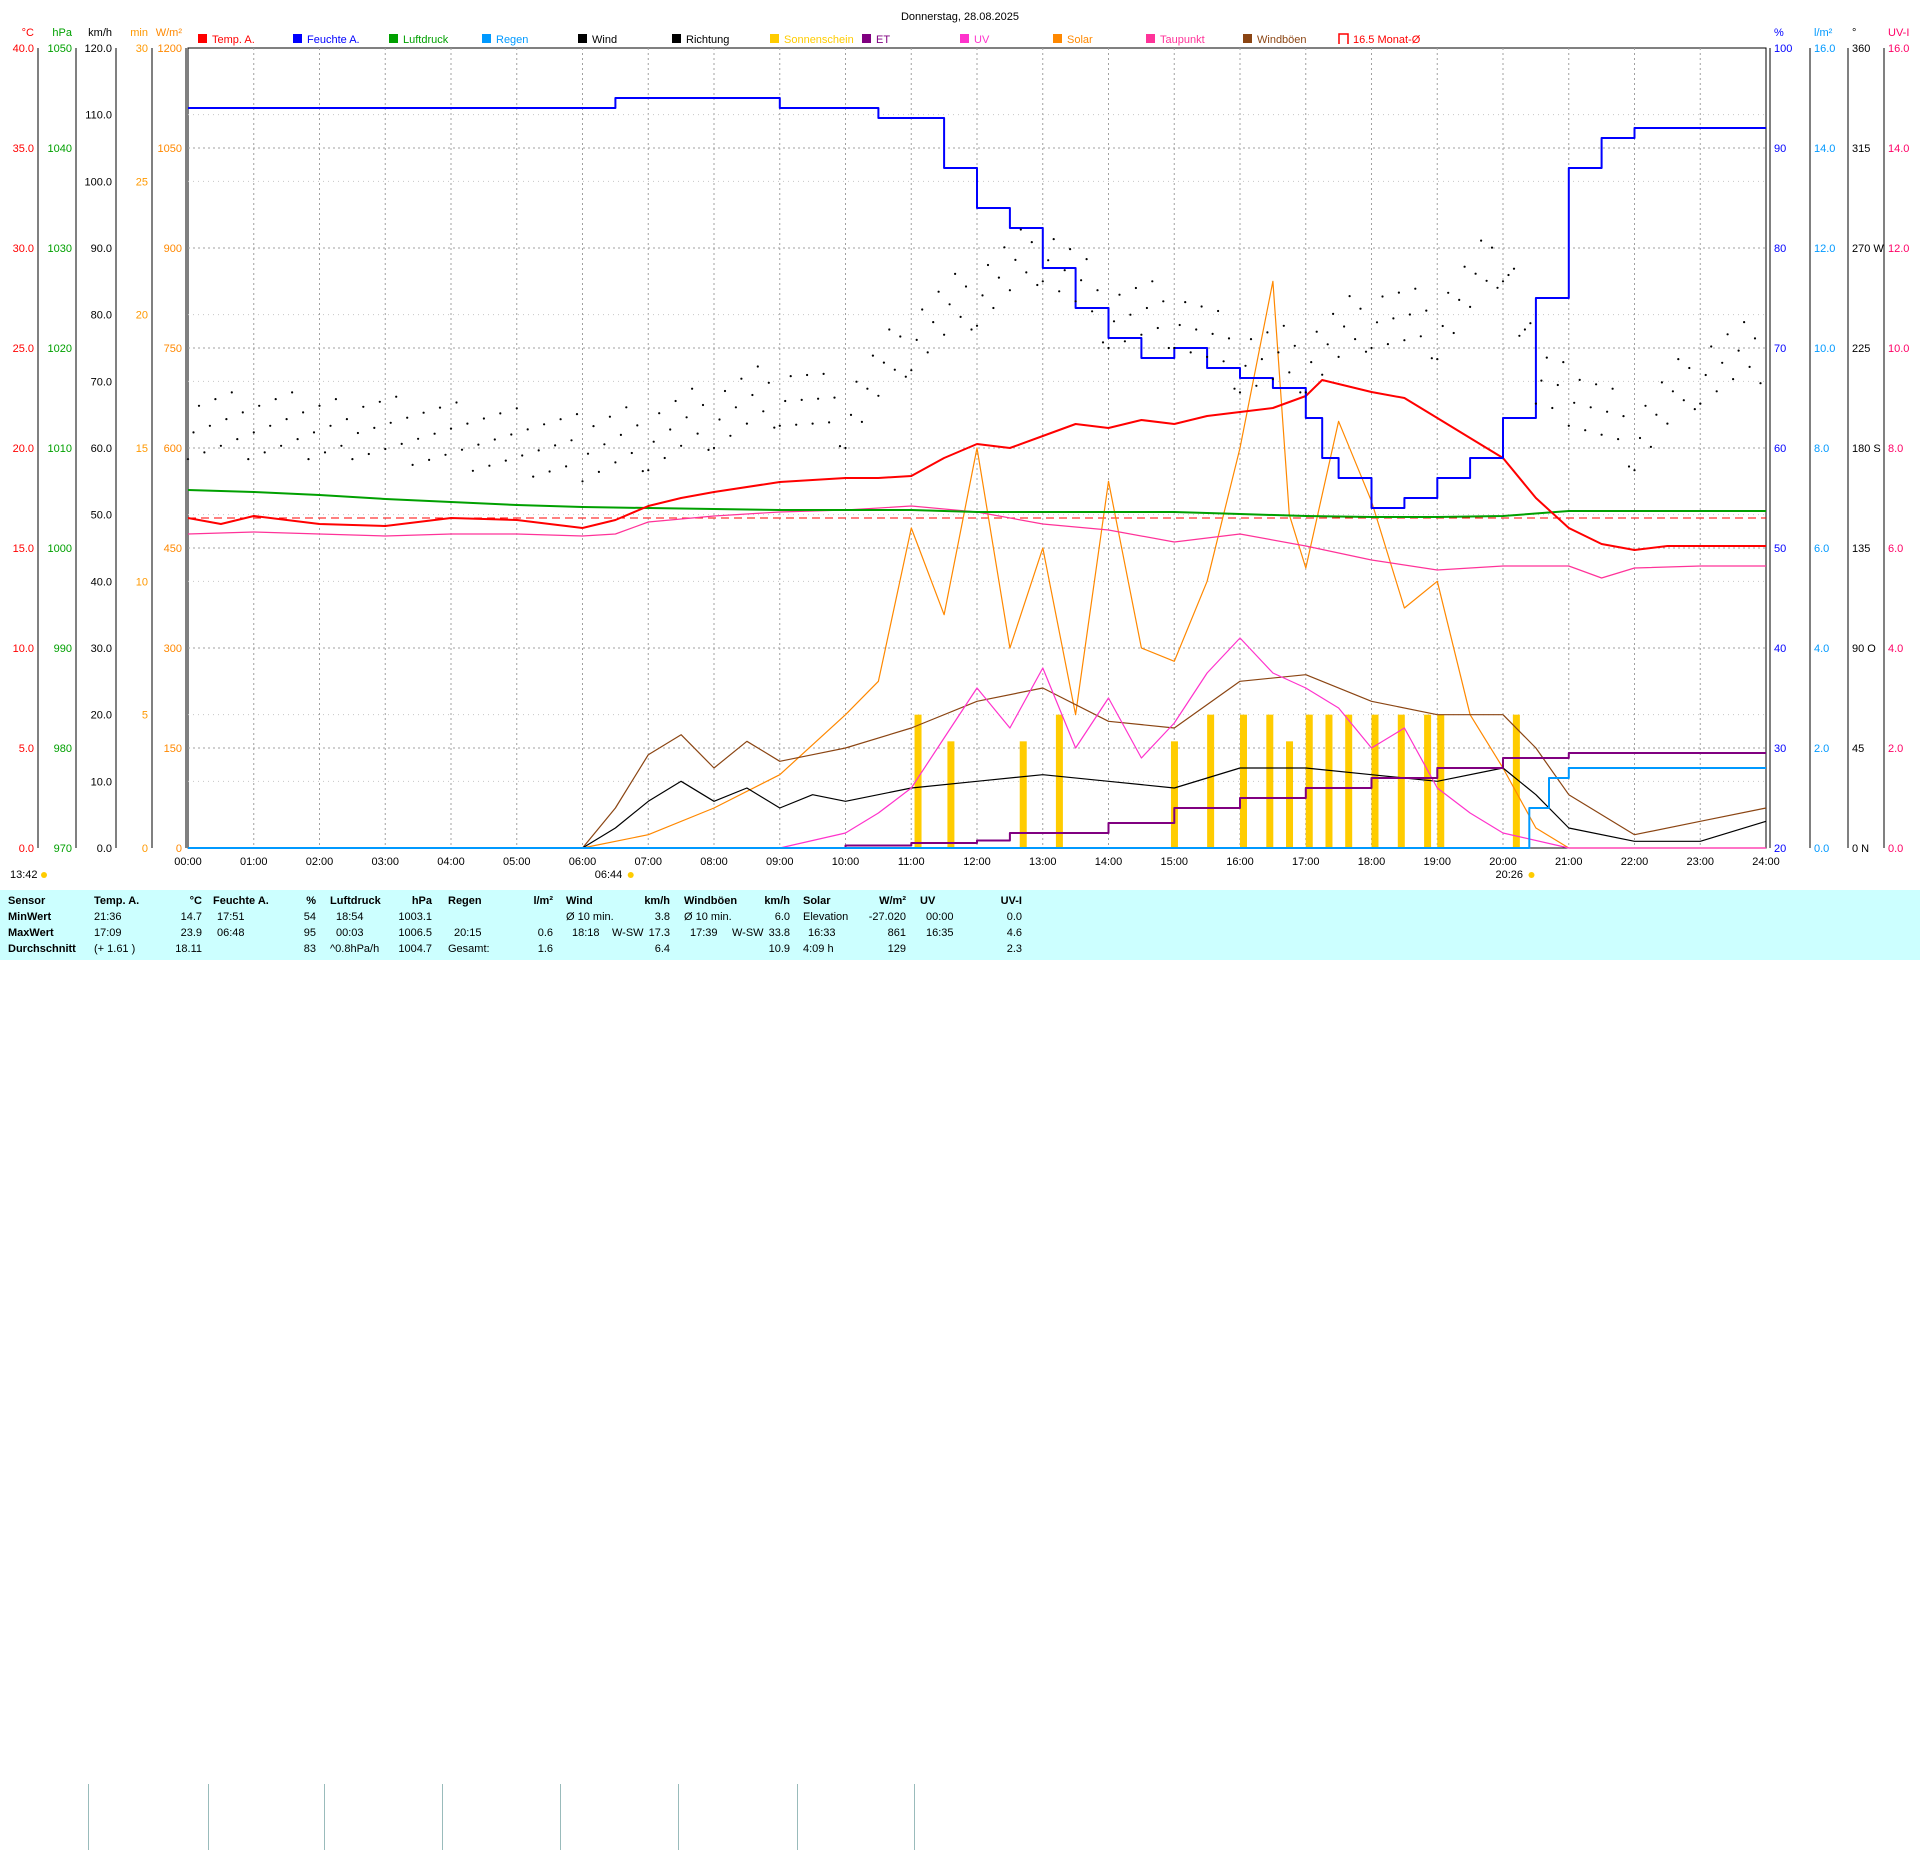 The image size is (1920, 1850). What do you see at coordinates (708, 917) in the screenshot?
I see `stats-gust-time: Ø 10 min.` at bounding box center [708, 917].